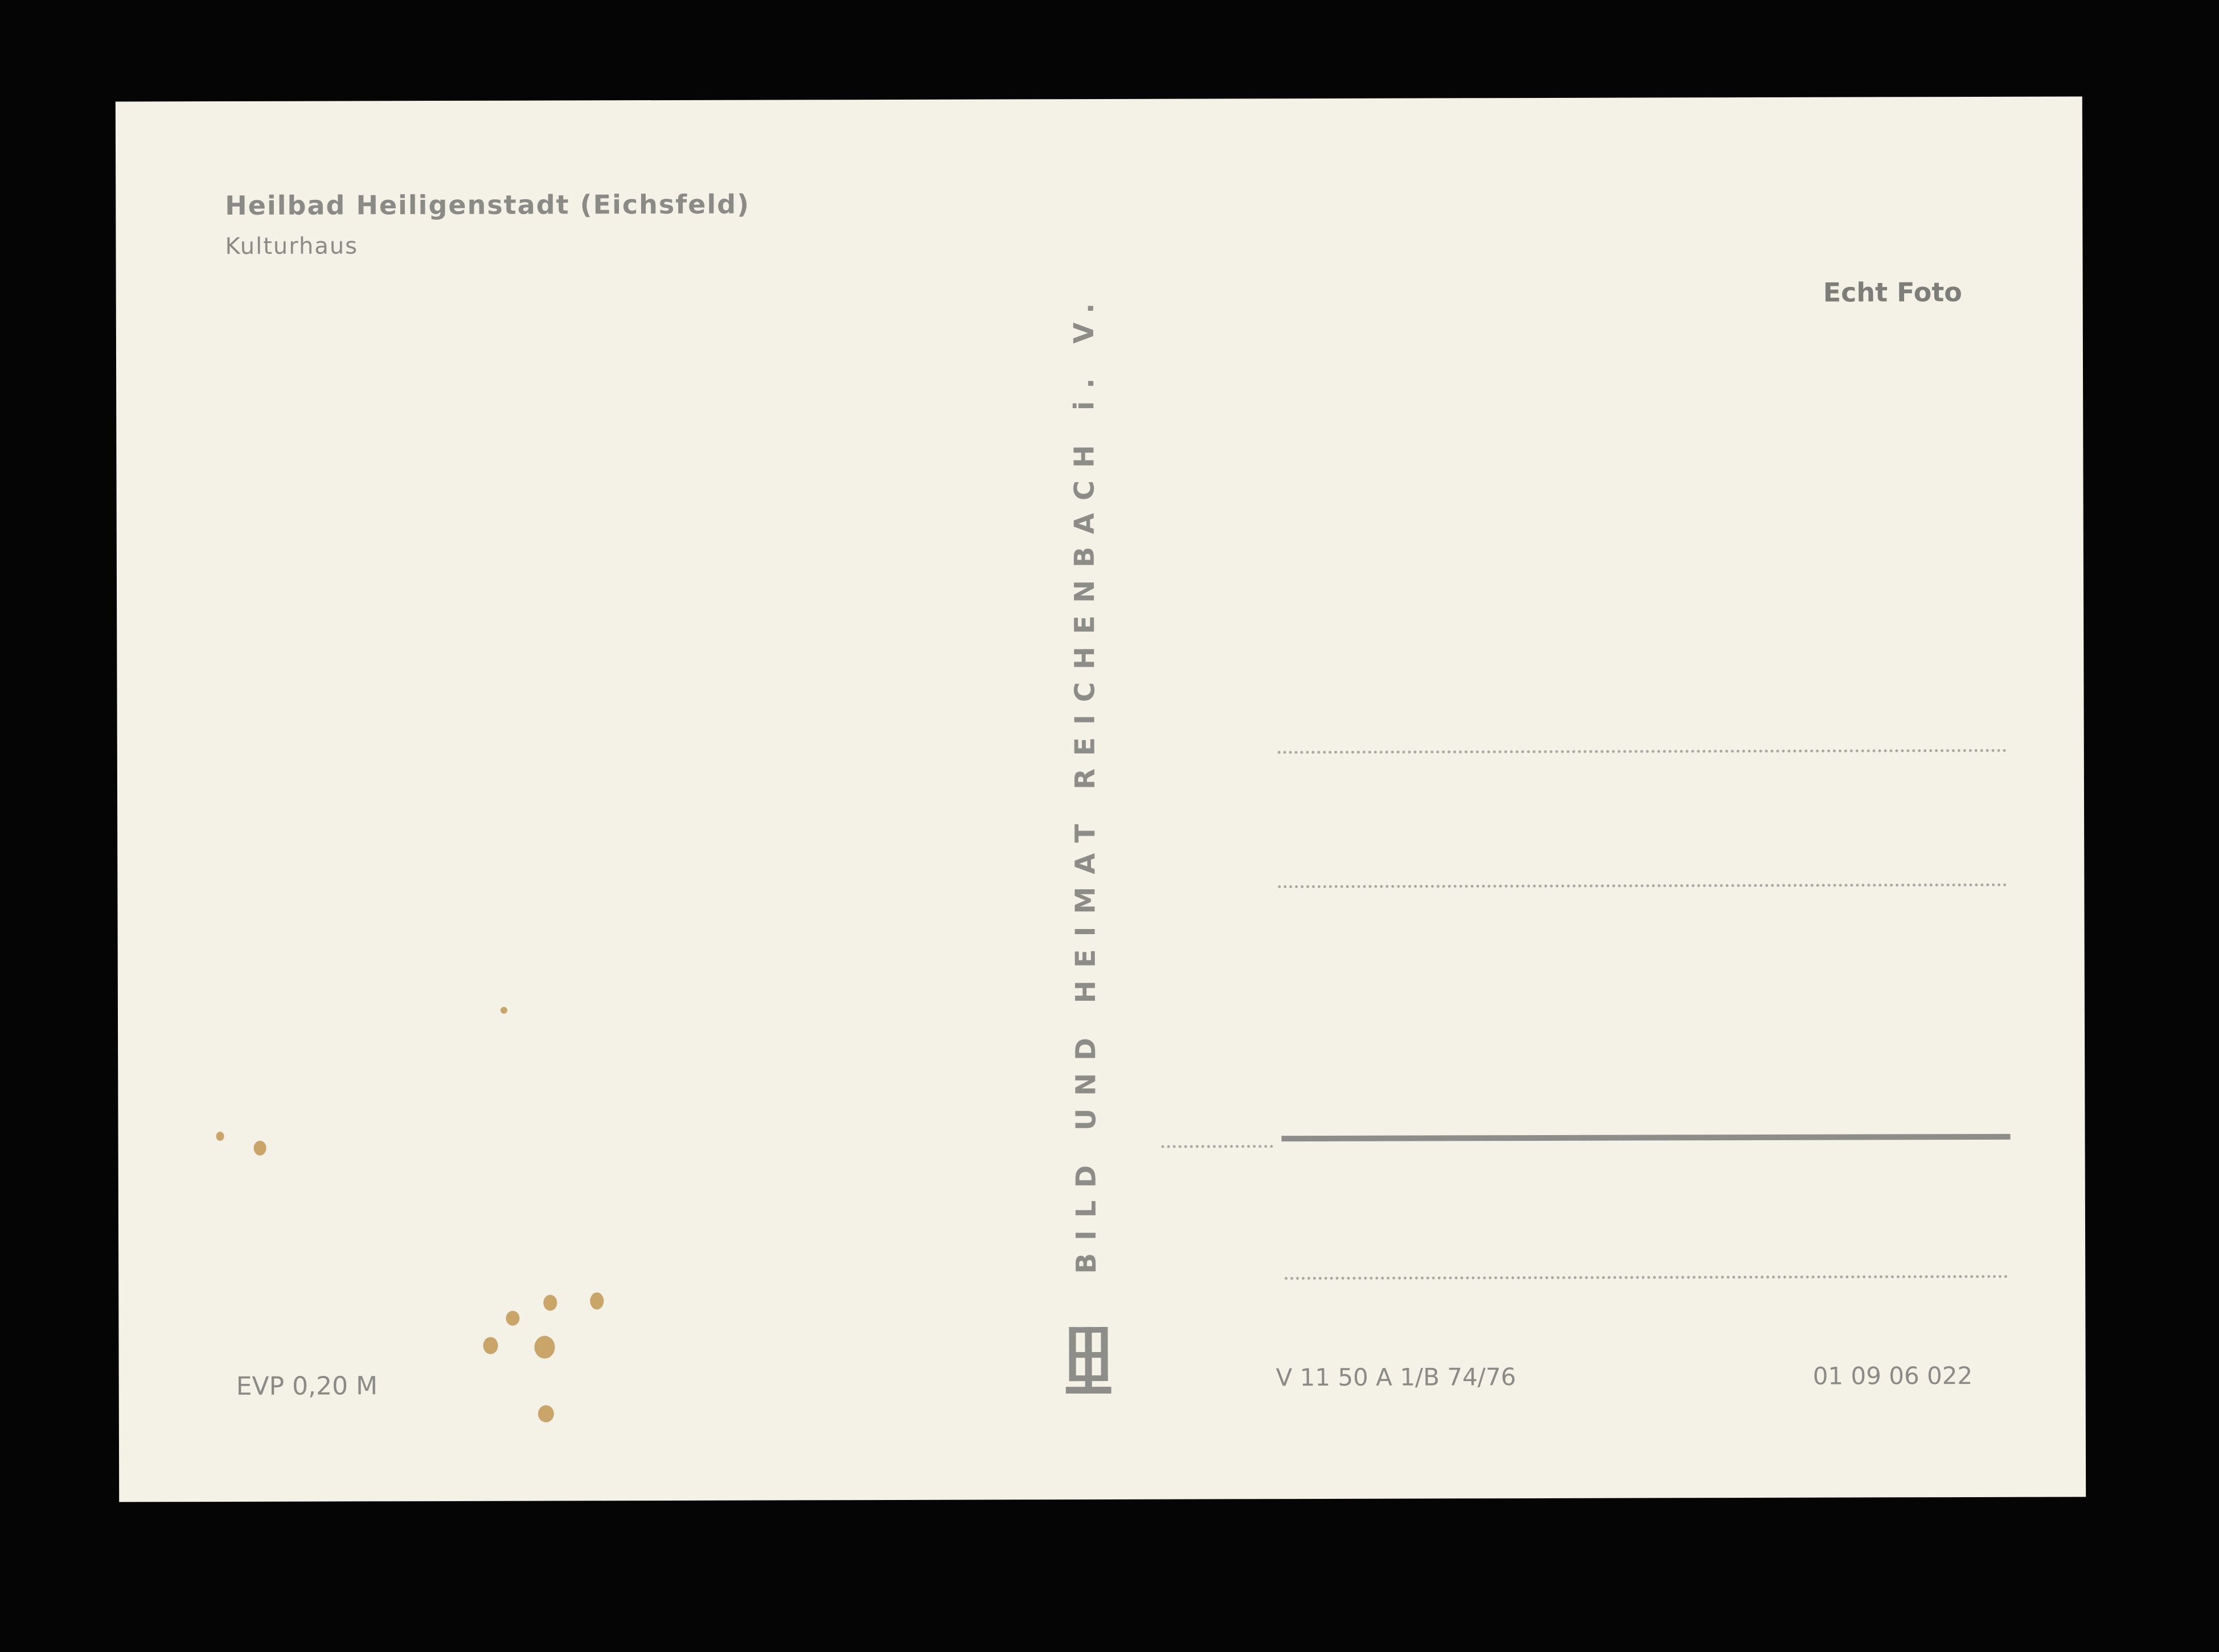  I want to click on address-line-short, so click(1217, 1146).